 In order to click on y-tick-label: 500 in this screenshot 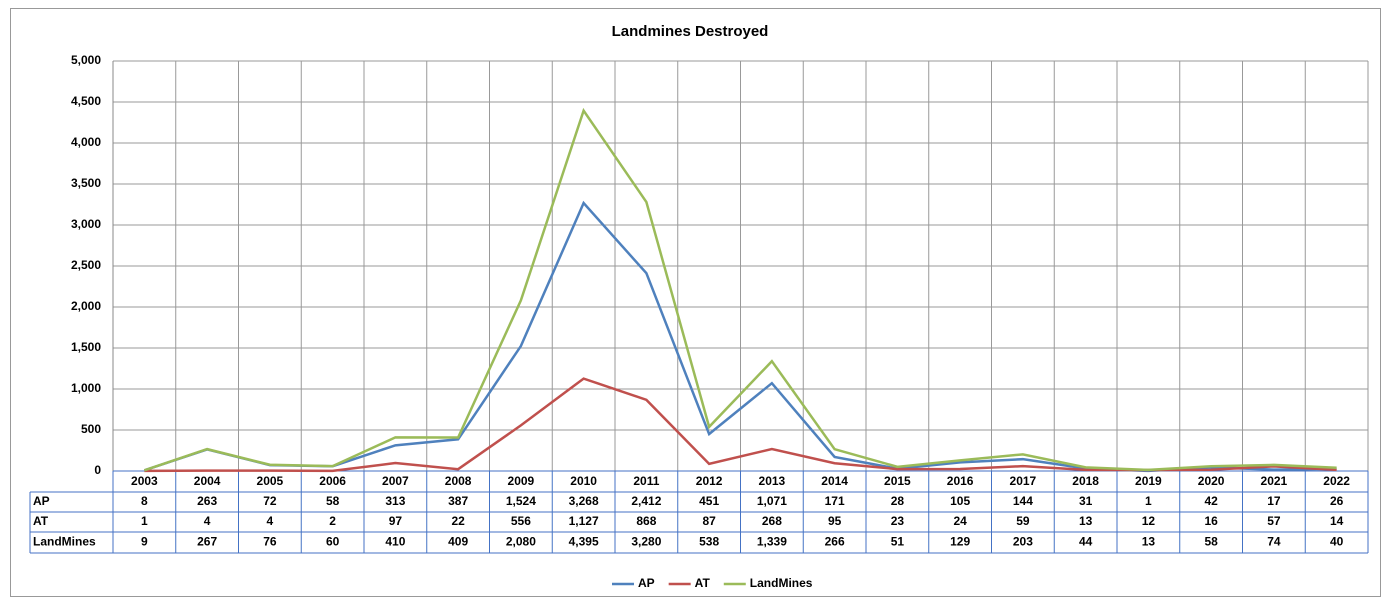, I will do `click(91, 429)`.